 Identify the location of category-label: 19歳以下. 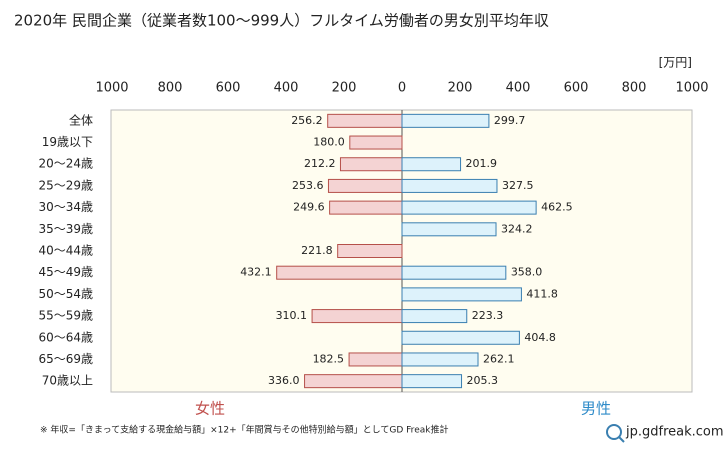
(67, 142).